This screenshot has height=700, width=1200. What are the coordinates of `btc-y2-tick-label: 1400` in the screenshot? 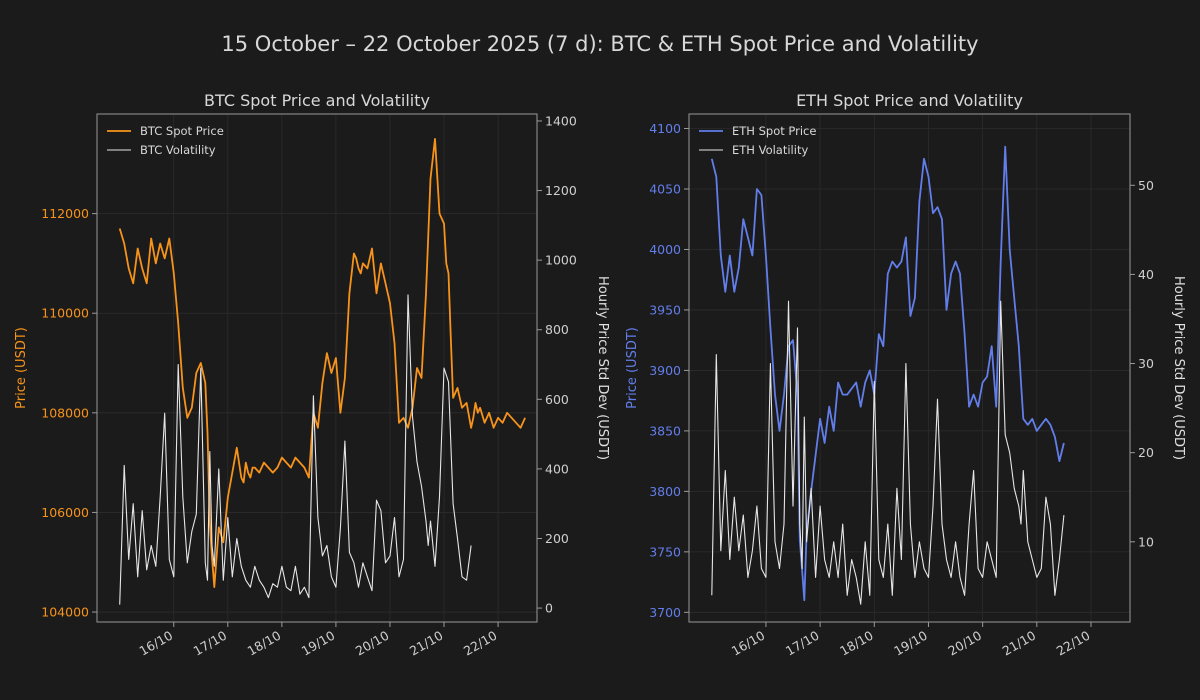 It's located at (561, 120).